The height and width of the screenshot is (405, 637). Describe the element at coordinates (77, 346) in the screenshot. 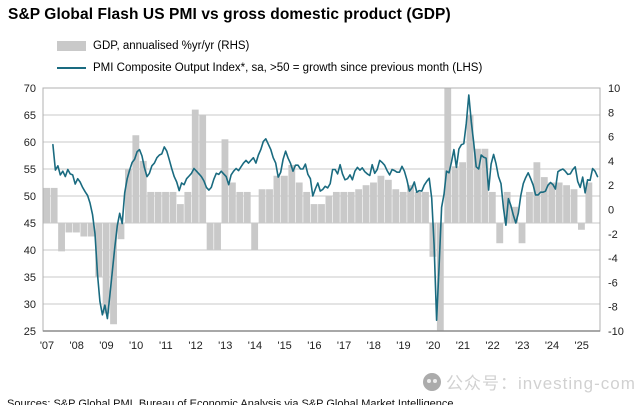

I see `svg-text: '08` at that location.